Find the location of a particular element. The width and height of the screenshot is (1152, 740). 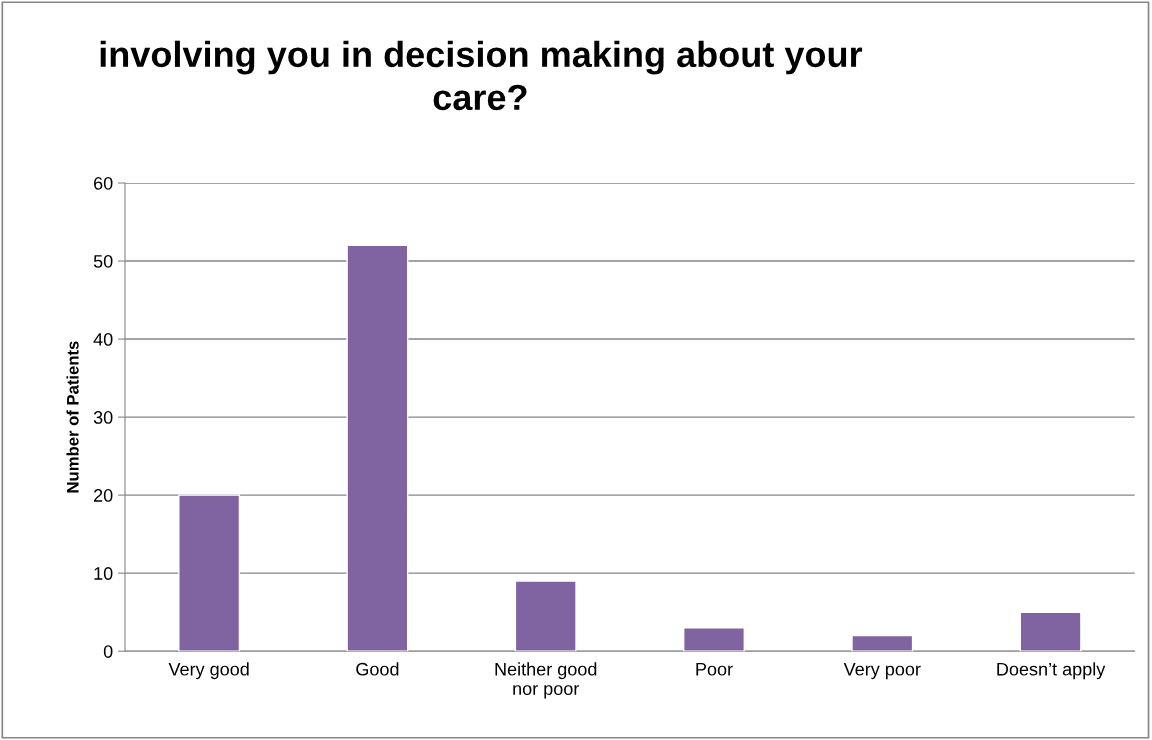

chart-title: involving you in decision making about your care? is located at coordinates (481, 75).